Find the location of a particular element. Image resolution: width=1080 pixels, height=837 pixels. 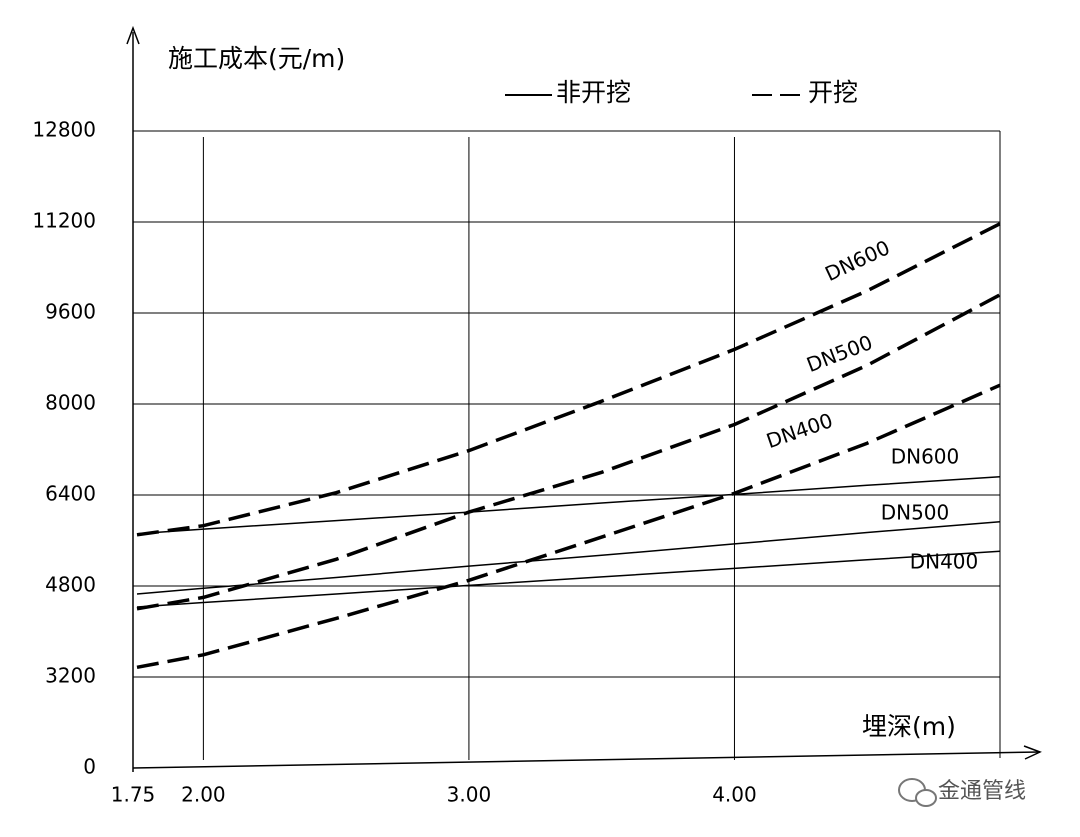

watermark: 金通管线 is located at coordinates (962, 792).